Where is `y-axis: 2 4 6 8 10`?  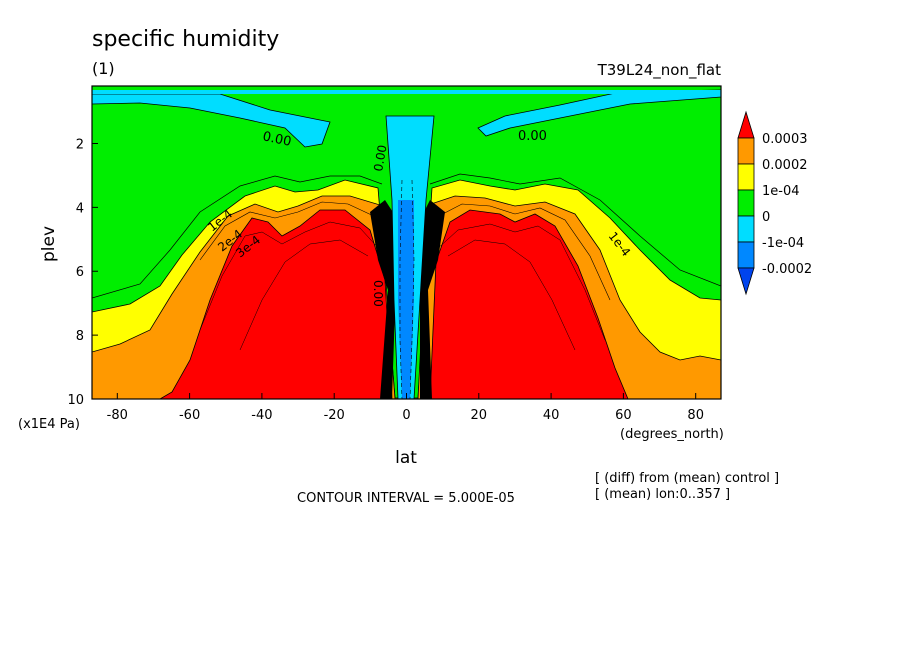
y-axis: 2 4 6 8 10 is located at coordinates (82, 272).